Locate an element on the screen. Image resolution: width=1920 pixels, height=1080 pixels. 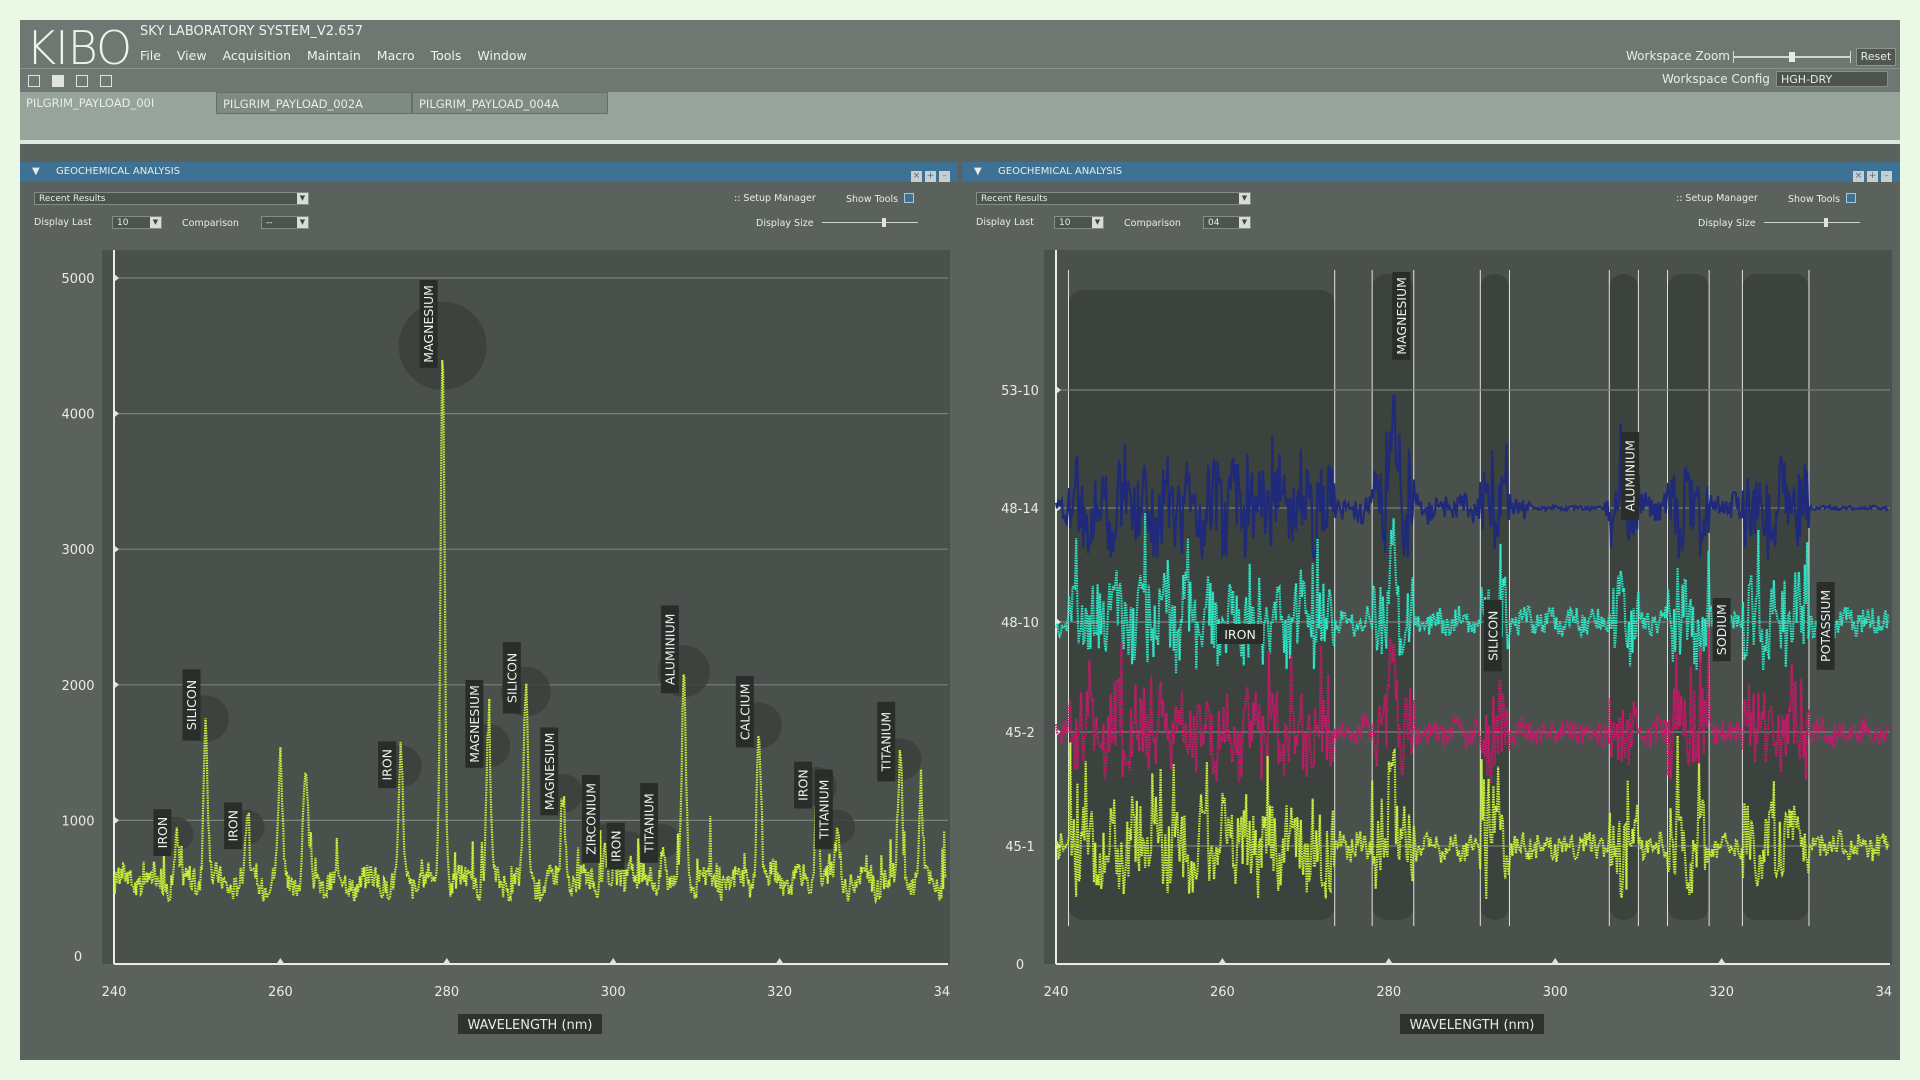
region-annotation: ALUMINIUM is located at coordinates (1630, 476).